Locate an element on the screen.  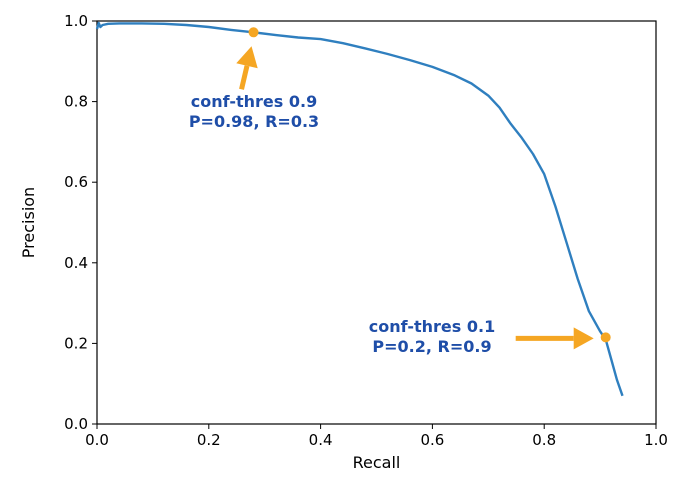
annotation-marker-low-thres is located at coordinates (605, 337).